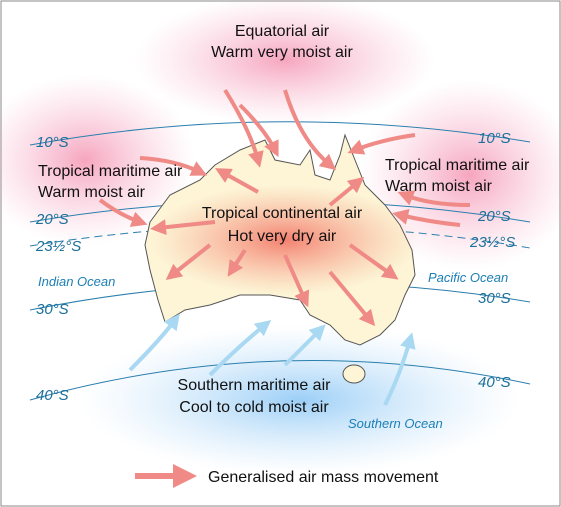  I want to click on air-mass-name: Southern maritime air, so click(255, 385).